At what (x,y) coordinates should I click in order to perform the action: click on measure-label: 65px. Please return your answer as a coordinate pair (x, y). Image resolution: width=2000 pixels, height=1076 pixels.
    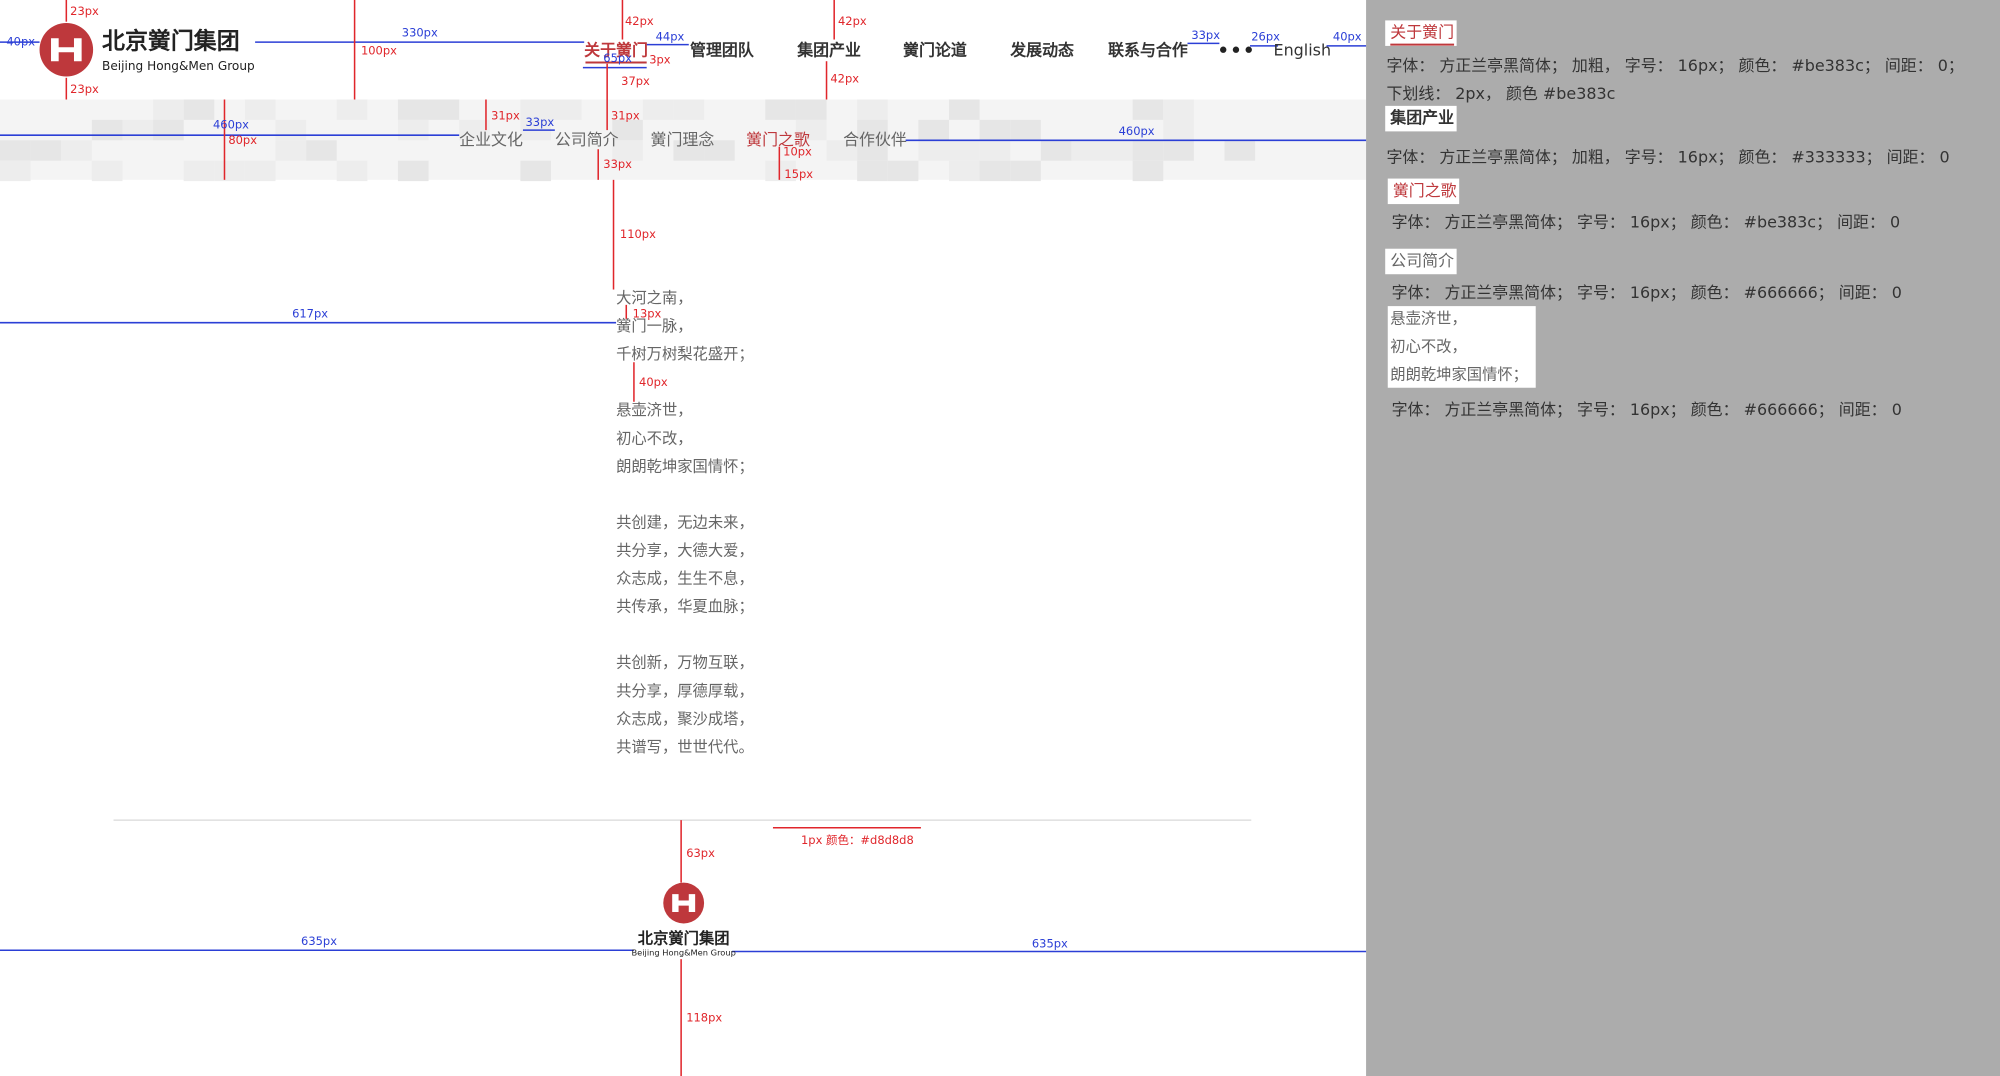
    Looking at the image, I should click on (617, 58).